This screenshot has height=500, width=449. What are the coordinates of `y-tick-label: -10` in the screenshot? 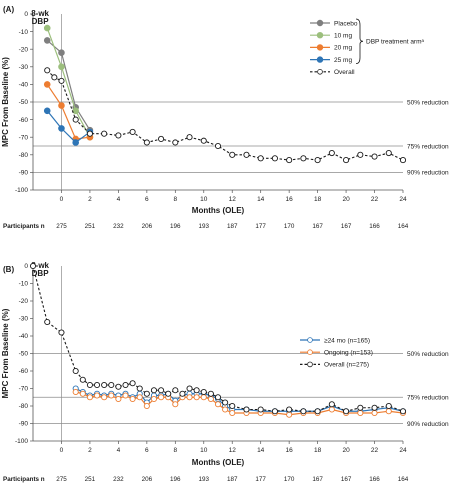 It's located at (24, 32).